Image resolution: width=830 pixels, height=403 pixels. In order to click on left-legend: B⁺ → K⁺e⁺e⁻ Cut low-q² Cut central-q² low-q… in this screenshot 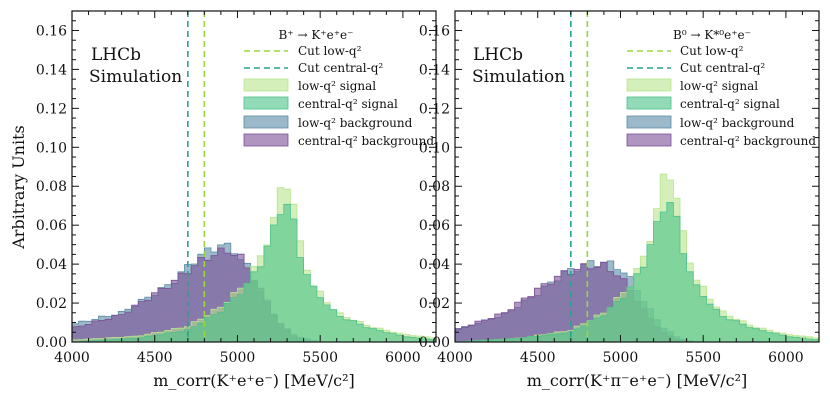, I will do `click(338, 88)`.